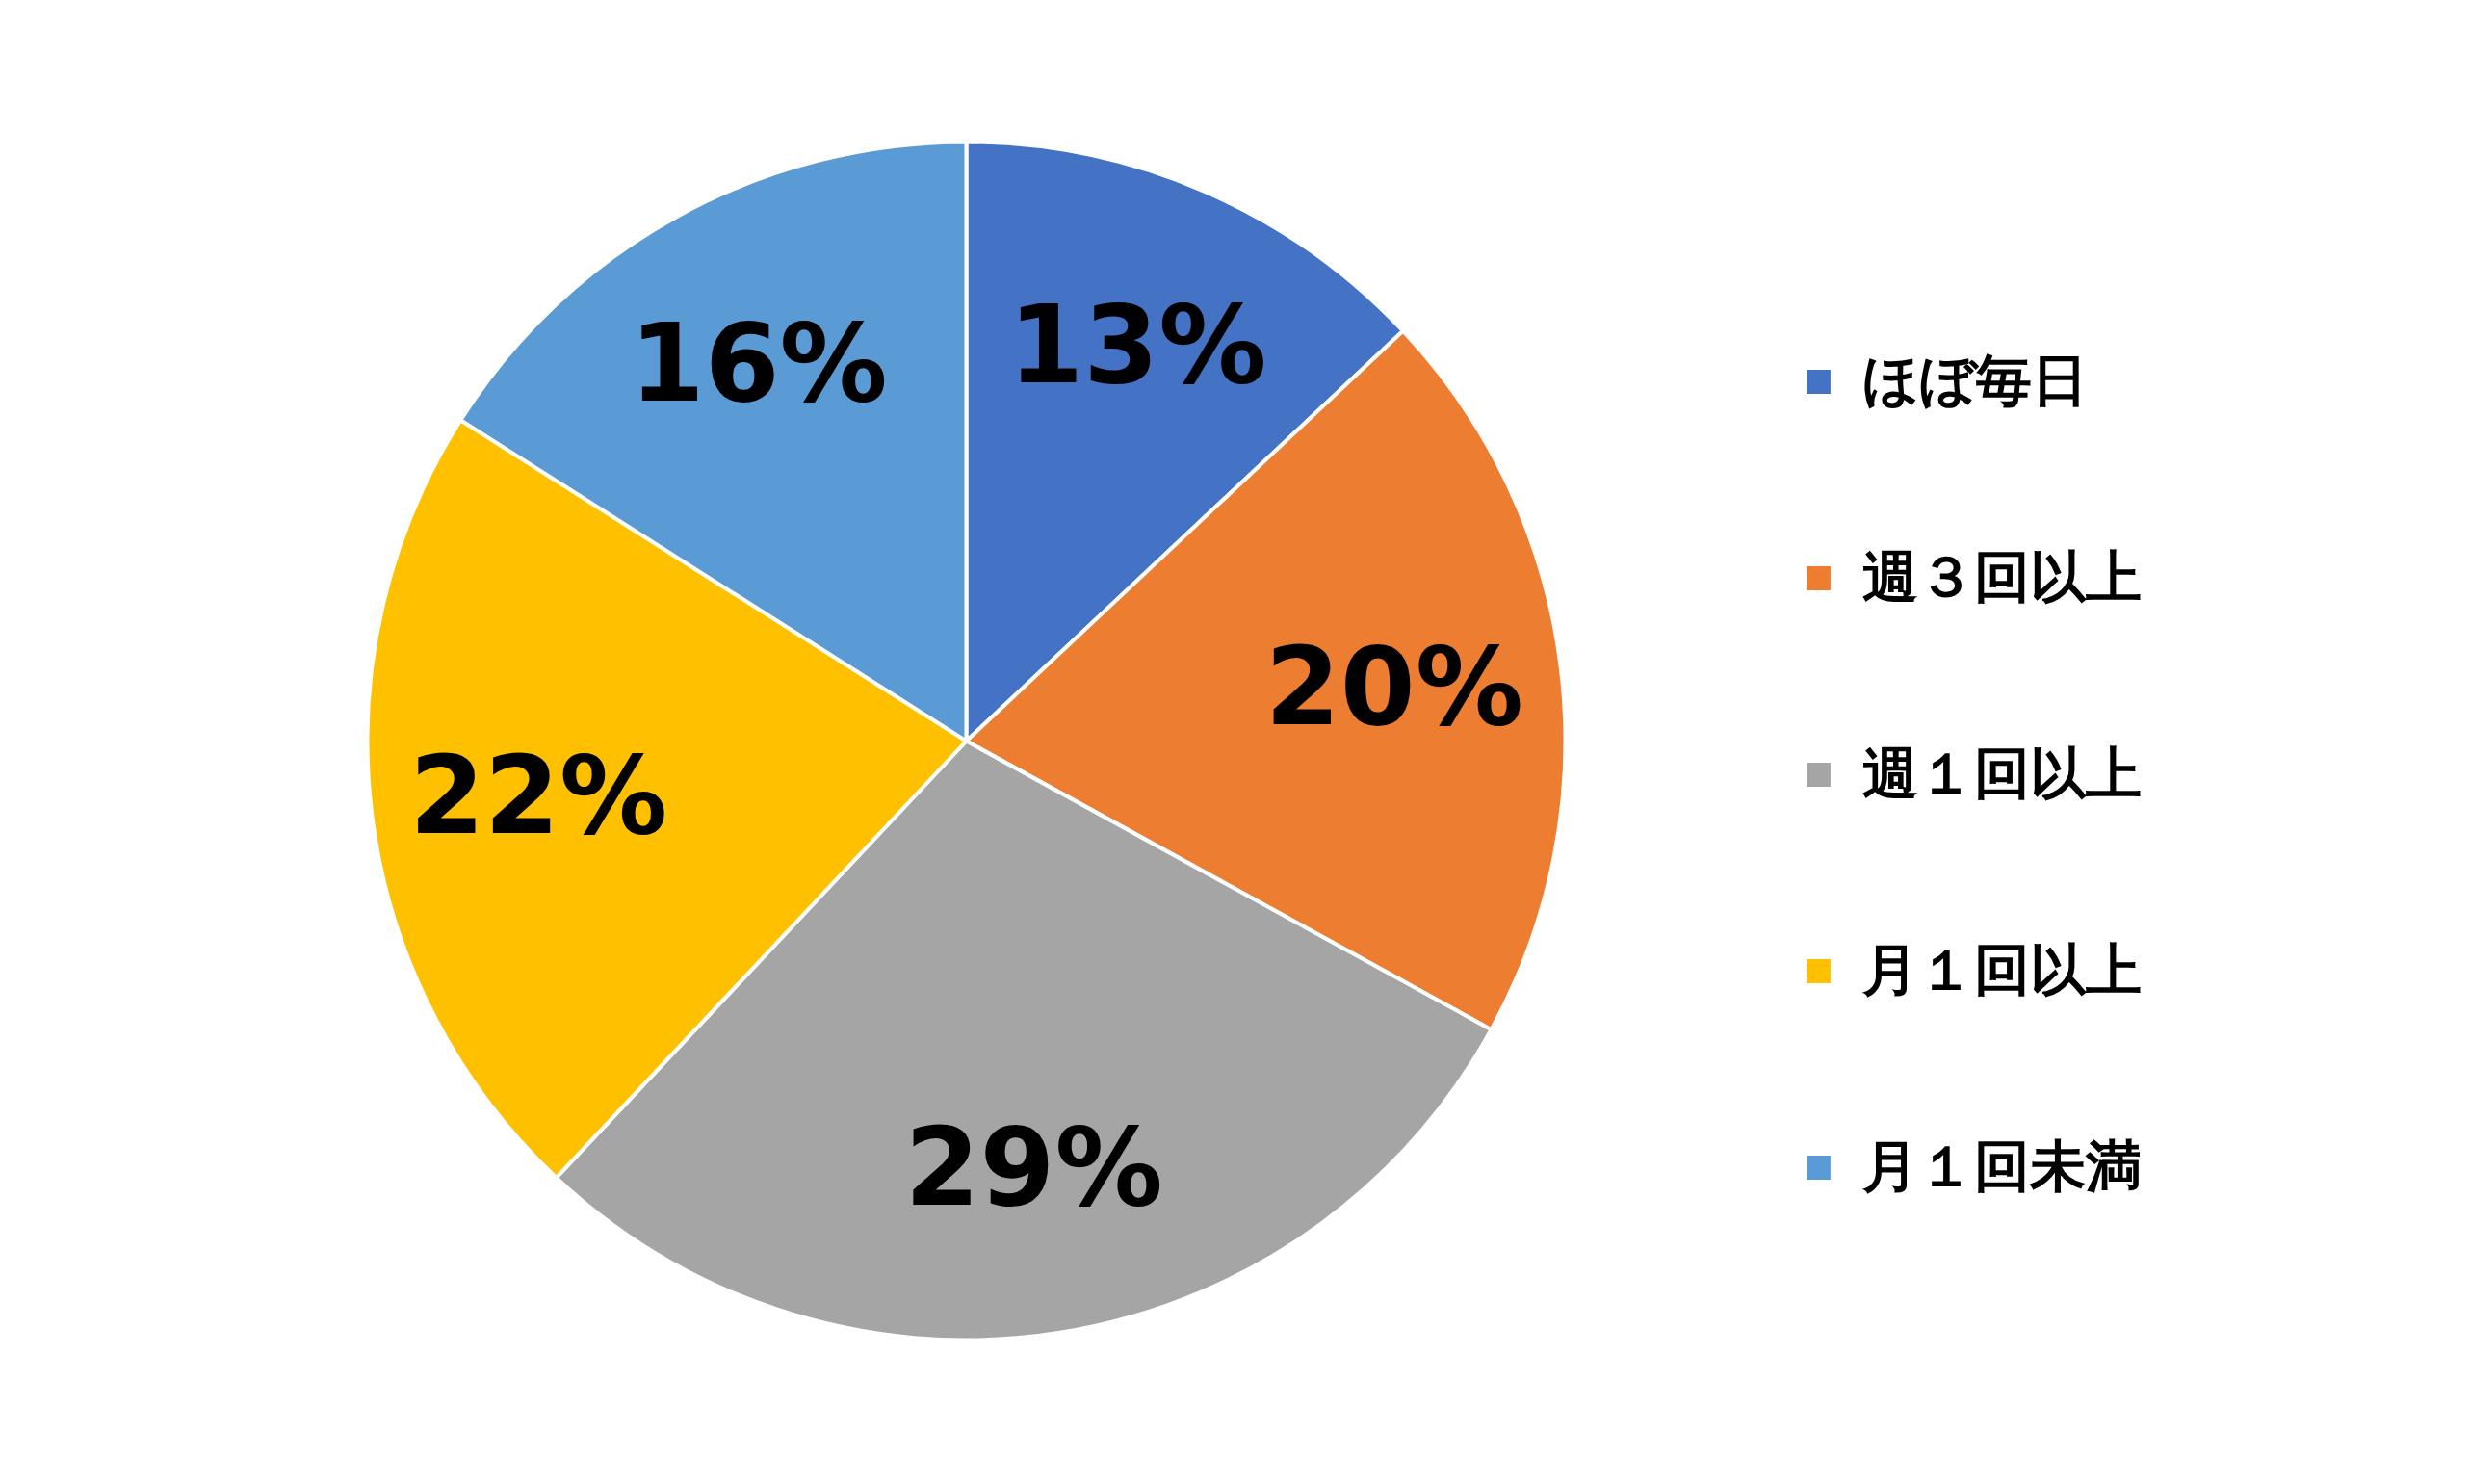  Describe the element at coordinates (758, 363) in the screenshot. I see `data-label: 16%` at that location.